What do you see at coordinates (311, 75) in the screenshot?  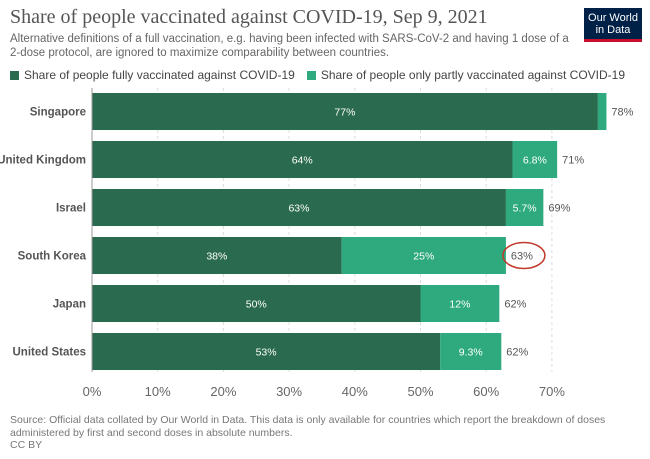 I see `legend-swatch-partly` at bounding box center [311, 75].